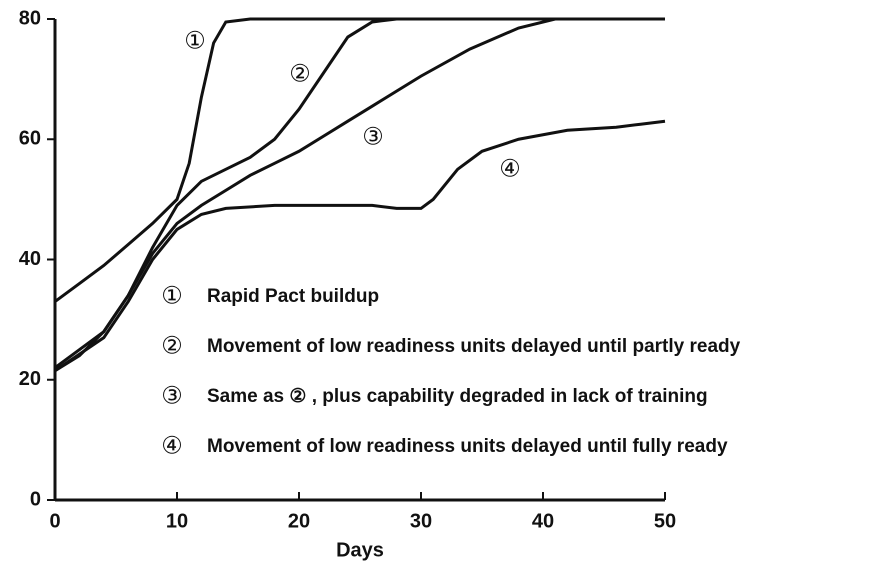 This screenshot has height=567, width=872. I want to click on legend-marker: ③, so click(172, 395).